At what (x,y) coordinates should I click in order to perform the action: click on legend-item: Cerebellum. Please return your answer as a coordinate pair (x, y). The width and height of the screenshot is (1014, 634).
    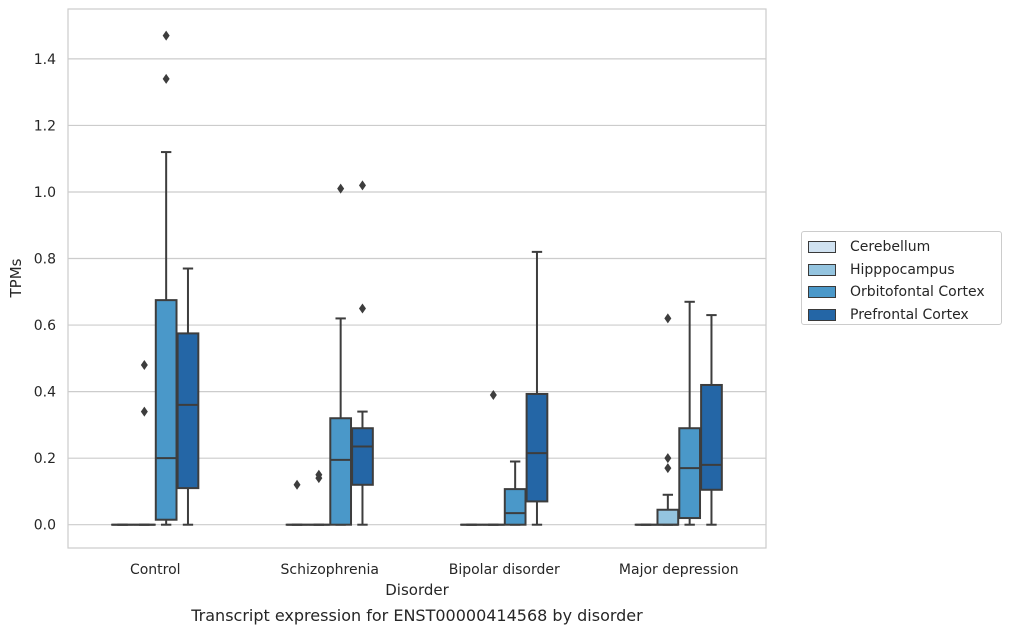
    Looking at the image, I should click on (869, 247).